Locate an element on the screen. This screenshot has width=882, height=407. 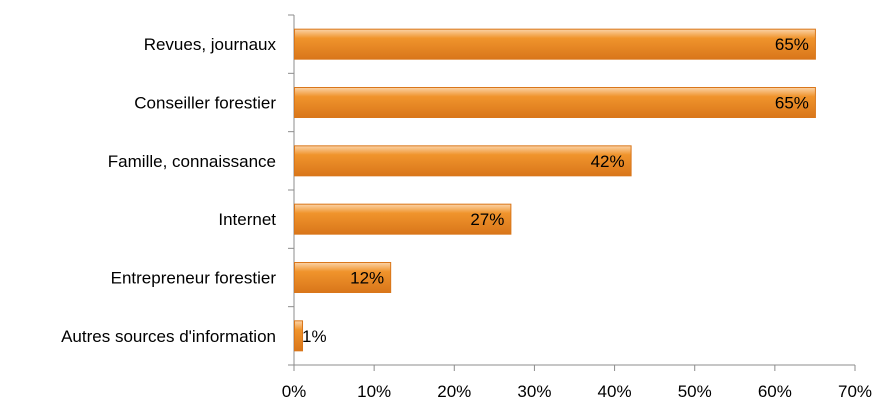
x-tick-label: 20% is located at coordinates (454, 391).